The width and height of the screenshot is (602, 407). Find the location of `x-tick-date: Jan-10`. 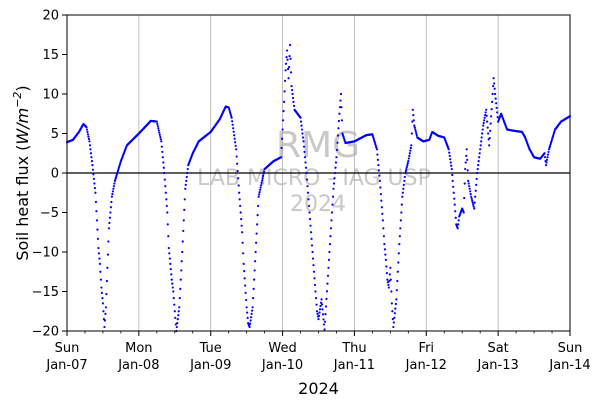

x-tick-date: Jan-10 is located at coordinates (282, 365).